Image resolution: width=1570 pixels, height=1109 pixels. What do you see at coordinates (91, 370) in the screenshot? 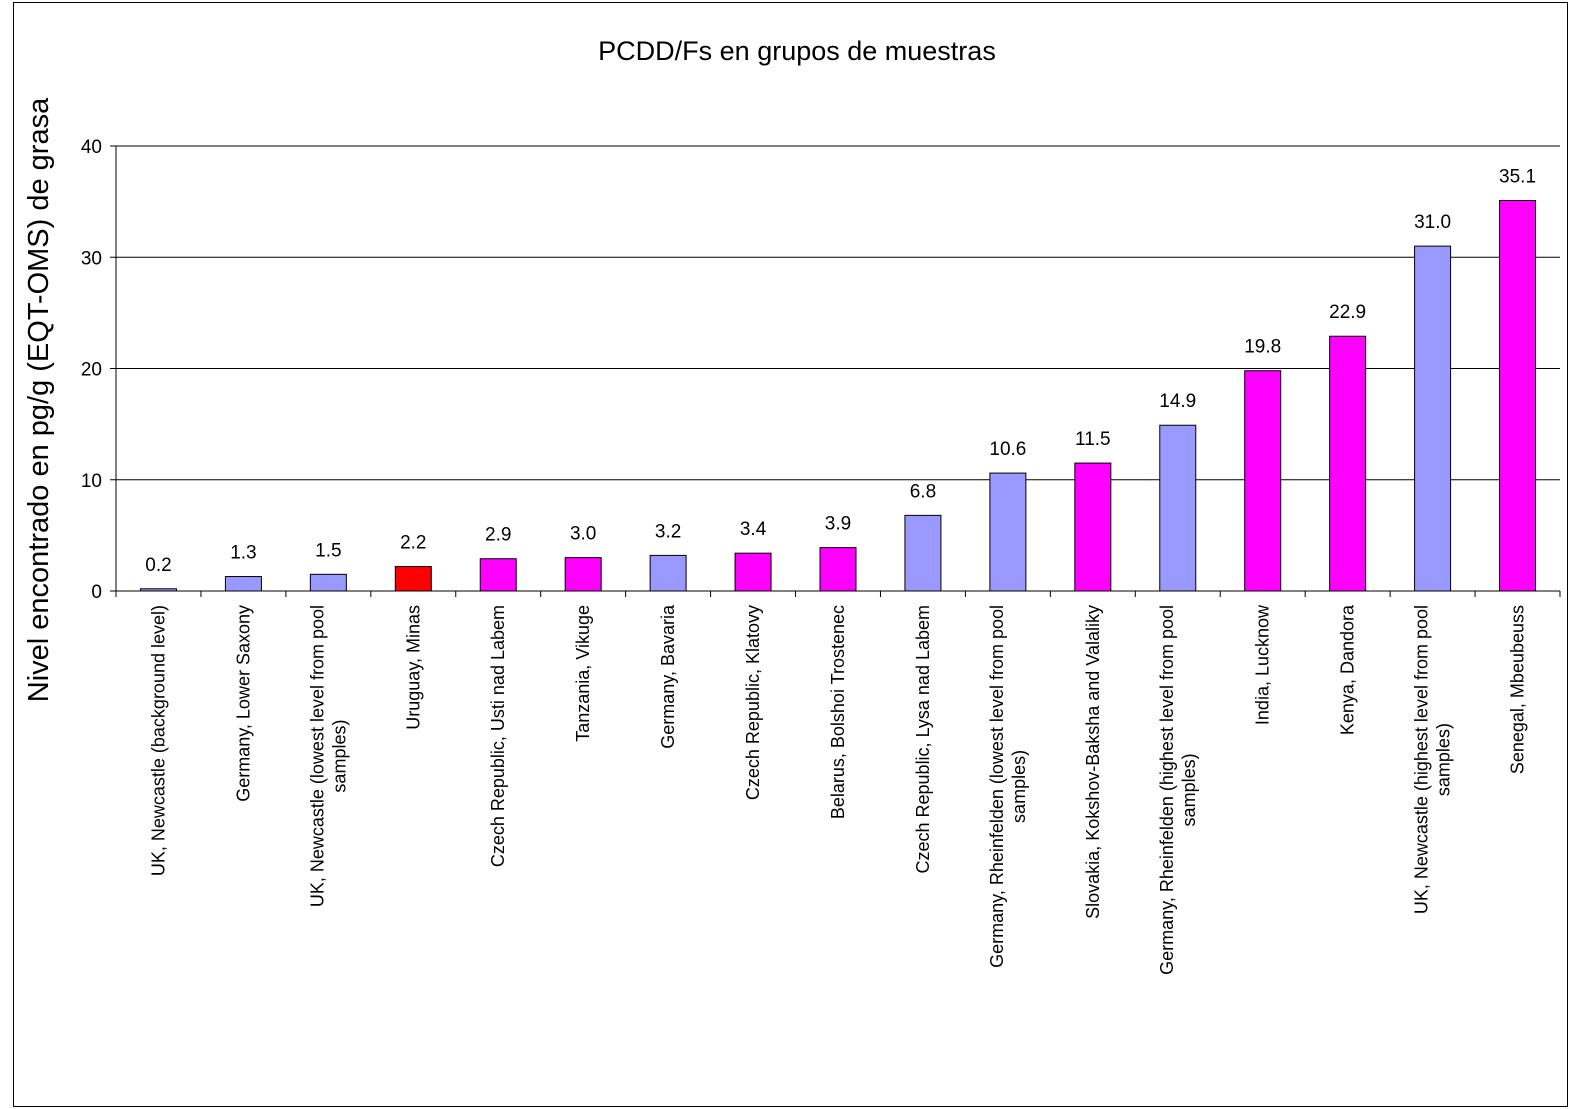
I see `y-tick-label: 20` at bounding box center [91, 370].